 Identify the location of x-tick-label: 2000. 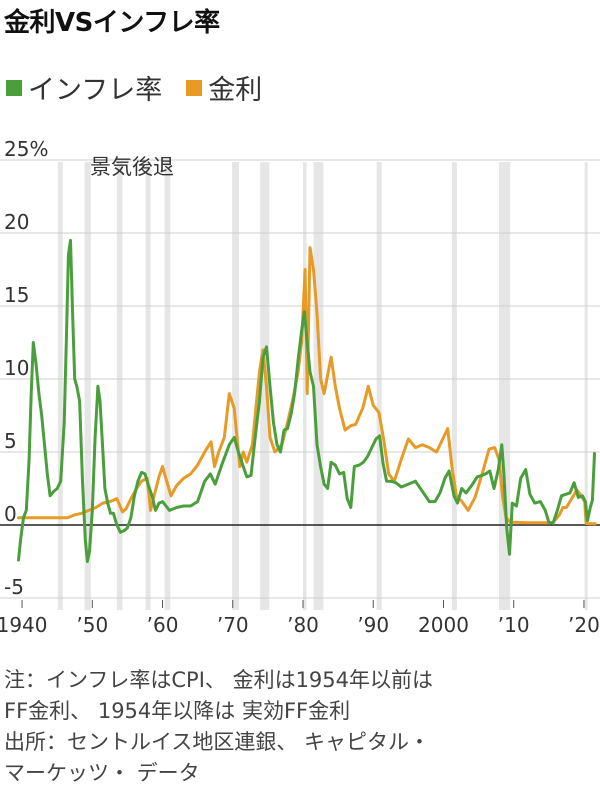
(443, 625).